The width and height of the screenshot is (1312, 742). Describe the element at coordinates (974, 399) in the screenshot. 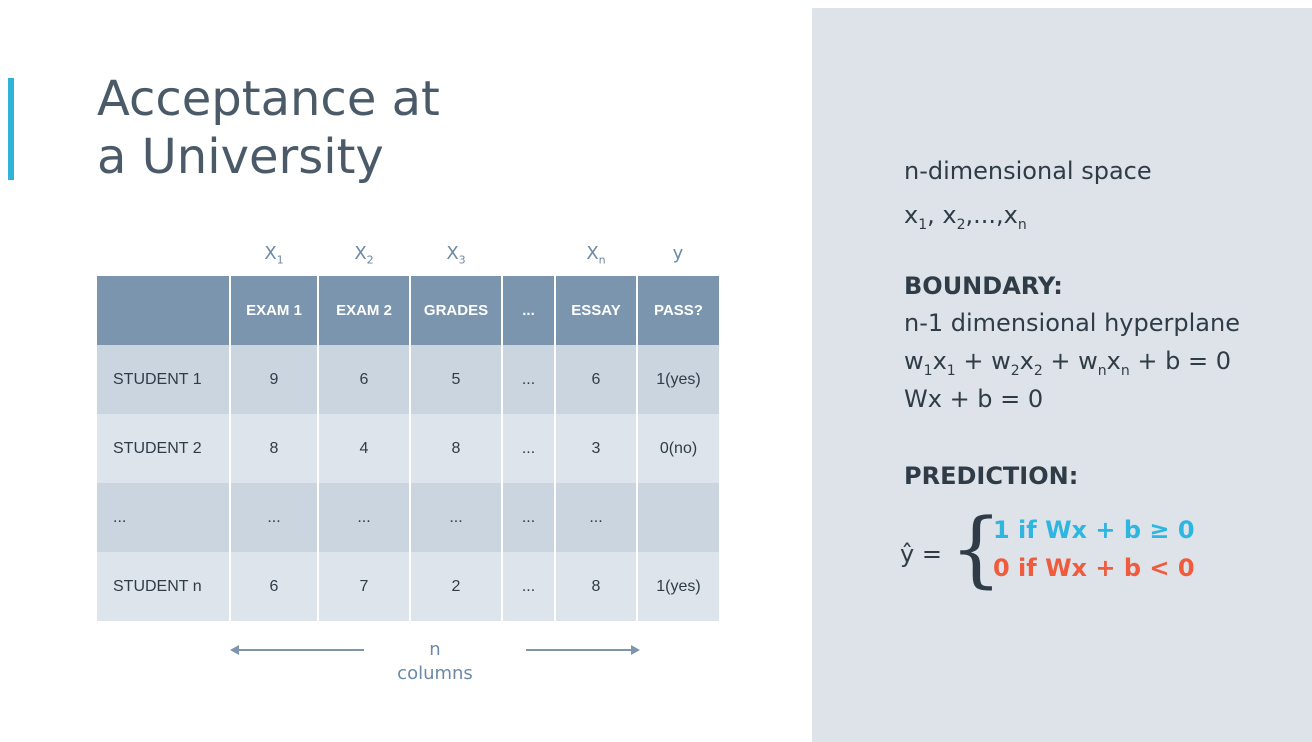

I see `matrix-equation: Wx + b = 0` at that location.